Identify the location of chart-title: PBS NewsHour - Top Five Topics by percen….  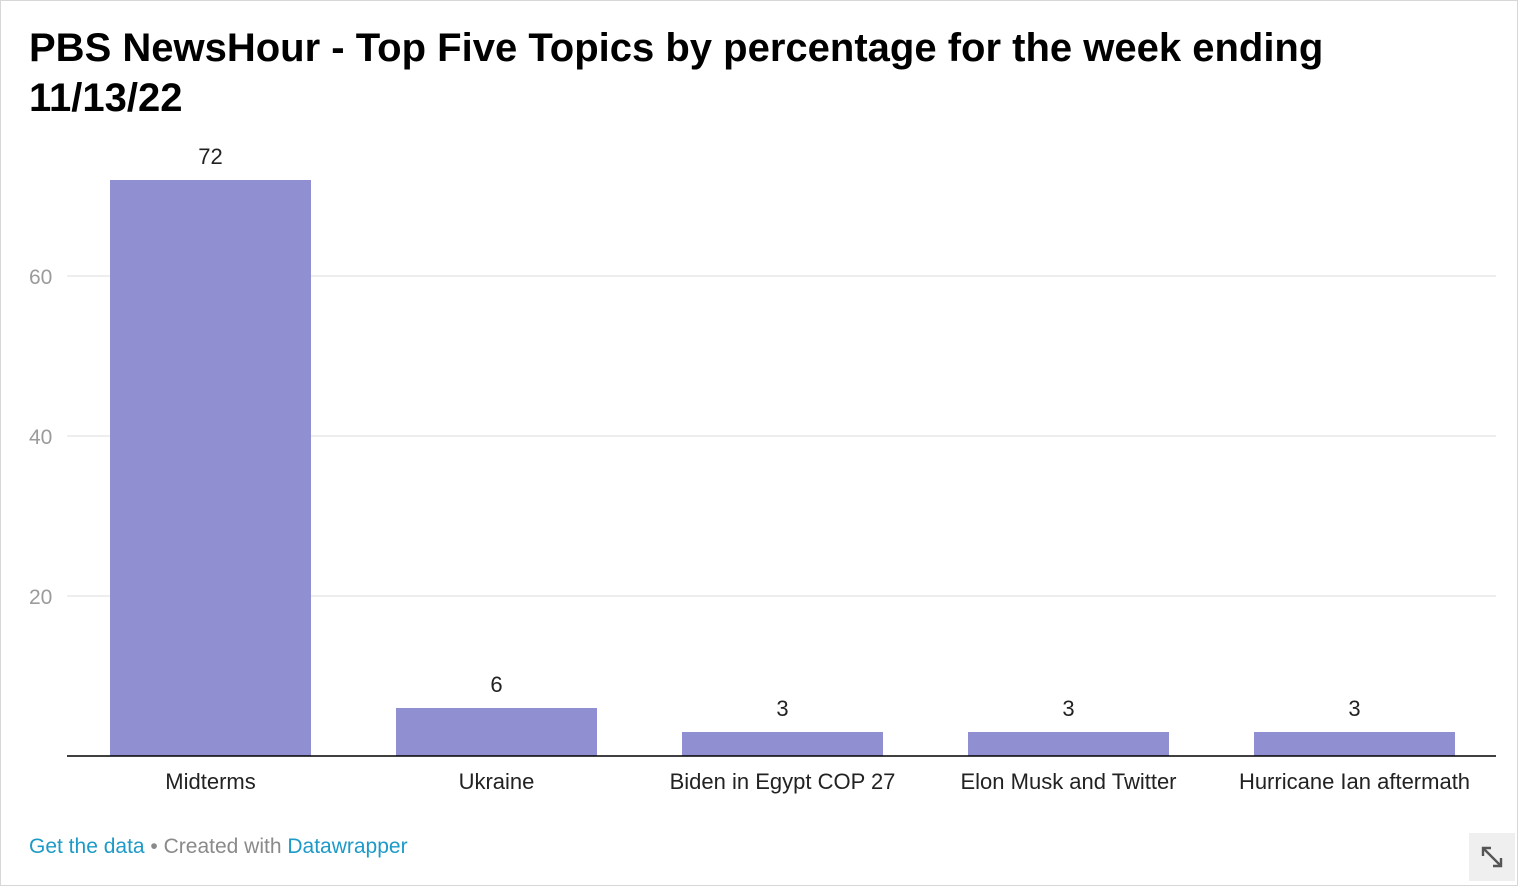
(676, 73).